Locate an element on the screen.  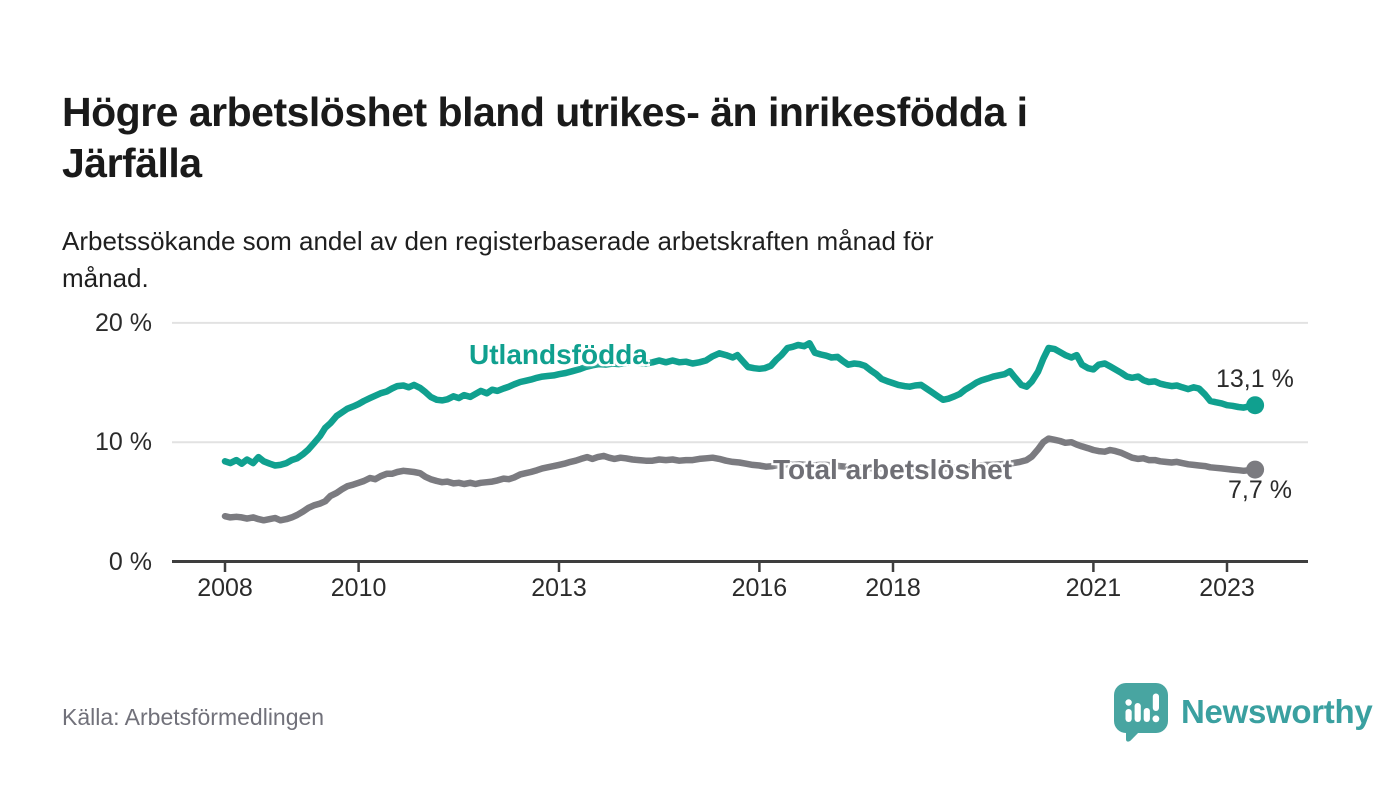
series-label-utlandsfodda: Utlandsfödda is located at coordinates (558, 354).